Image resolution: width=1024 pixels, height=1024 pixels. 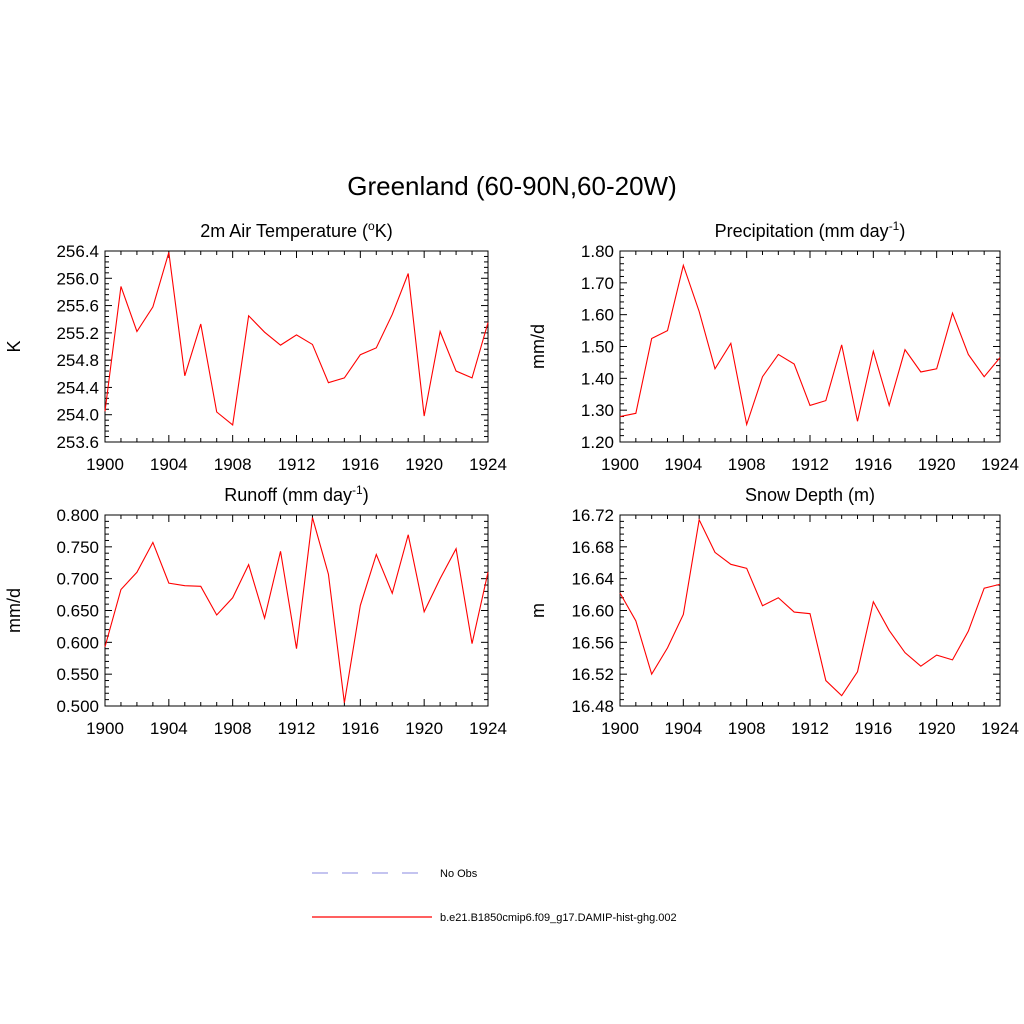 What do you see at coordinates (77, 442) in the screenshot?
I see `y-tick-label: 253.6` at bounding box center [77, 442].